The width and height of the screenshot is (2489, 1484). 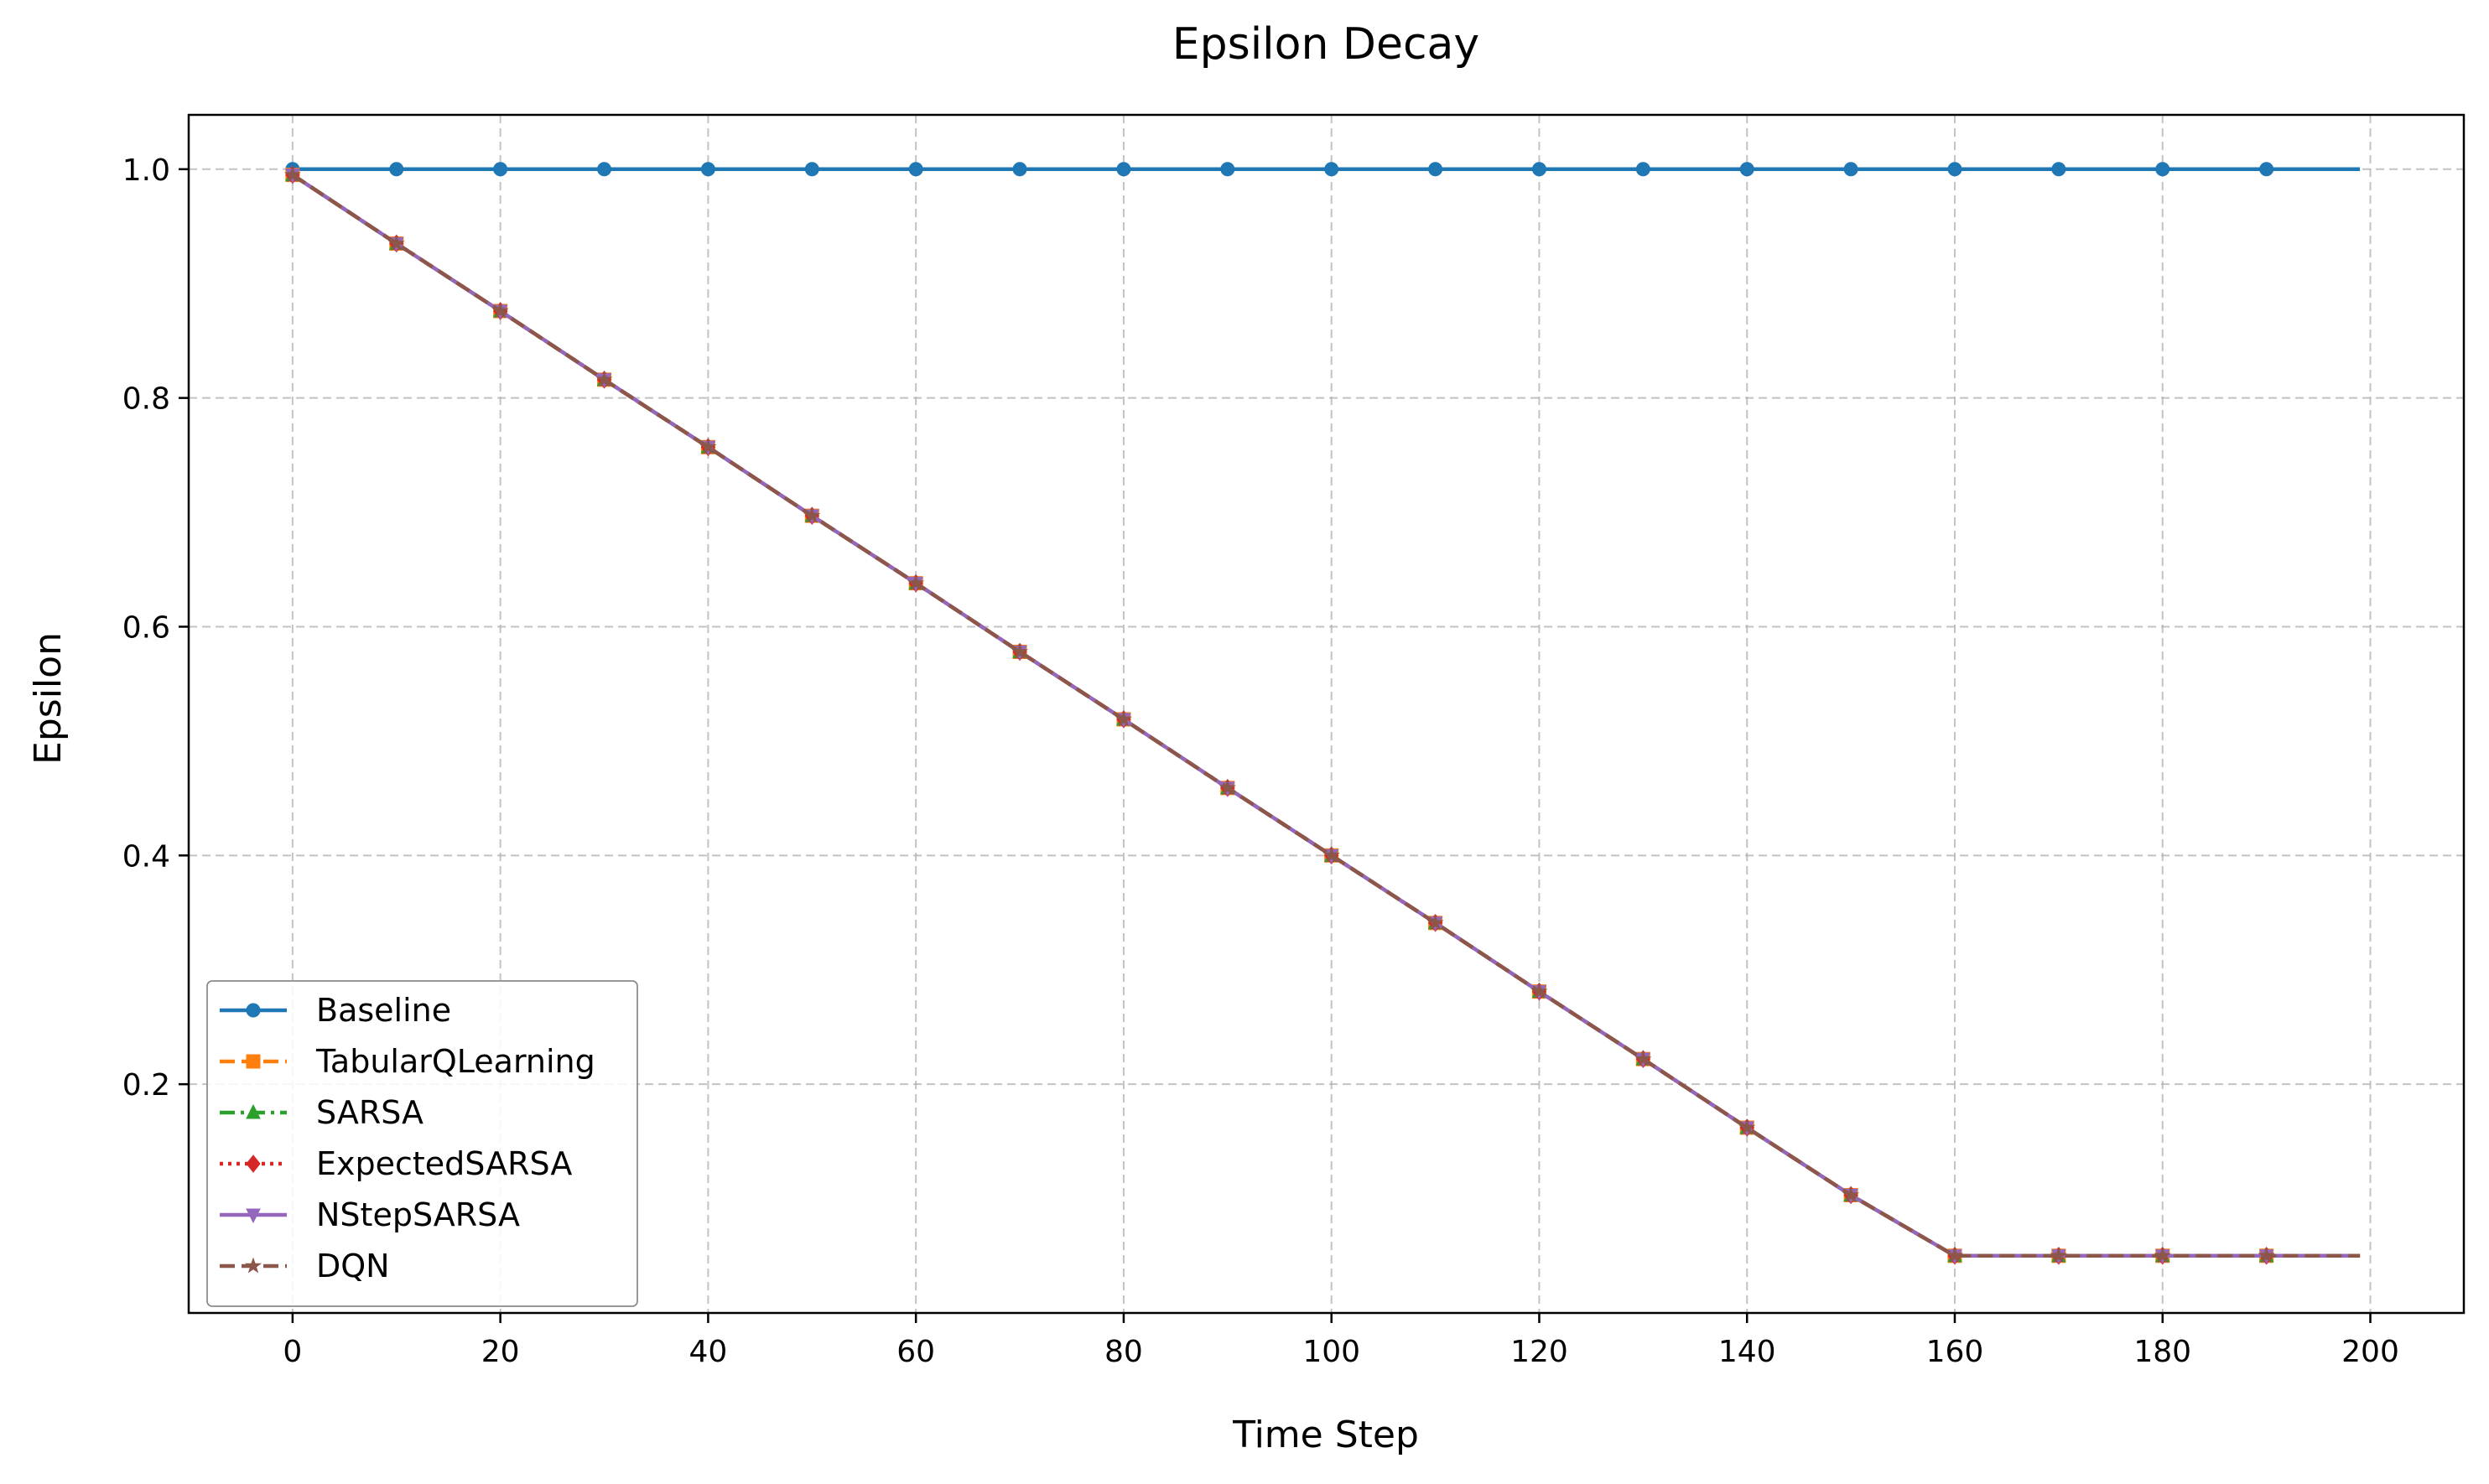 What do you see at coordinates (455, 1061) in the screenshot?
I see `legend-label: TabularQLearning` at bounding box center [455, 1061].